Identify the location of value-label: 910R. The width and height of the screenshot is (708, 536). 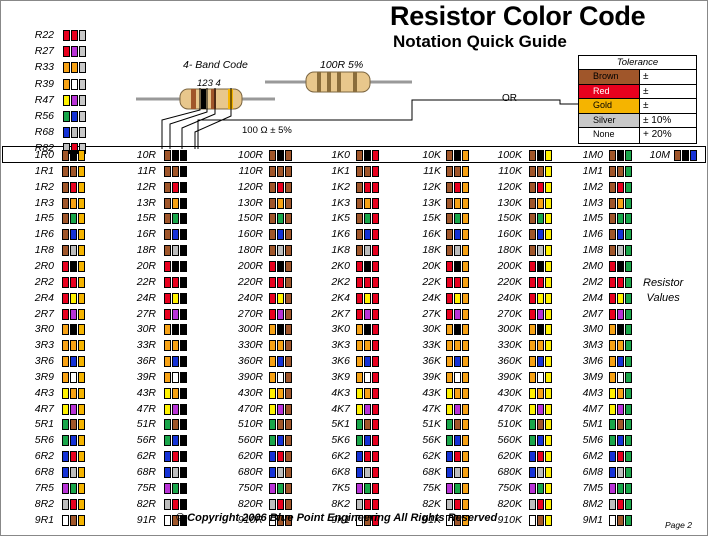
(250, 519).